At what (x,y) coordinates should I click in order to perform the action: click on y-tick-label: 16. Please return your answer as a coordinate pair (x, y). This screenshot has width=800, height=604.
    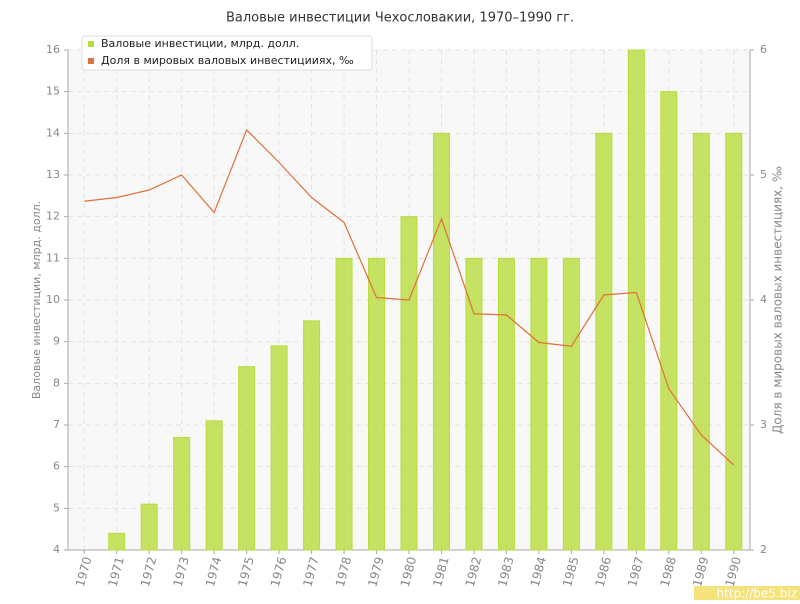
    Looking at the image, I should click on (53, 49).